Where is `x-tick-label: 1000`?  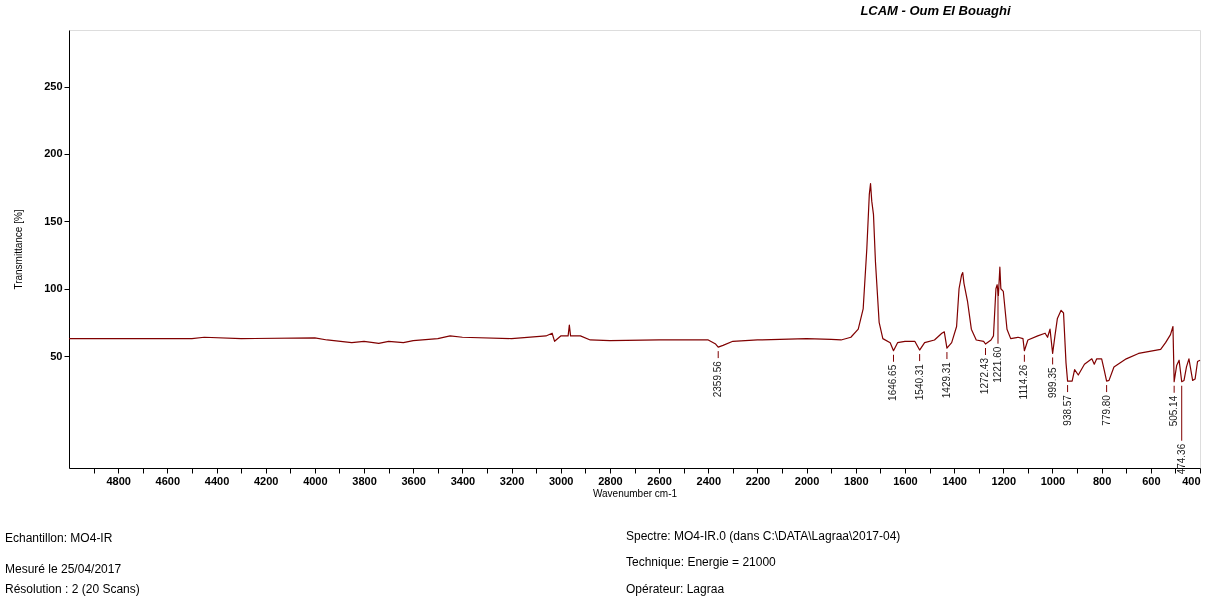
x-tick-label: 1000 is located at coordinates (1053, 480).